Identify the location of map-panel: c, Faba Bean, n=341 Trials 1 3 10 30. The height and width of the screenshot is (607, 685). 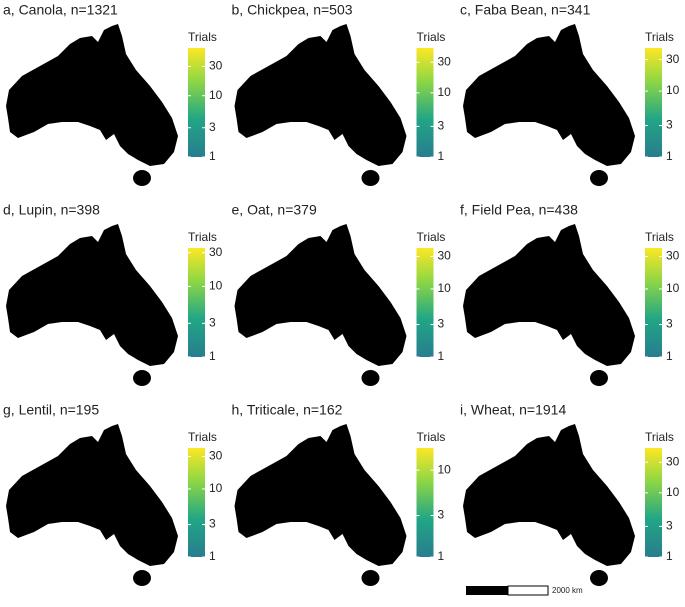
(570, 94).